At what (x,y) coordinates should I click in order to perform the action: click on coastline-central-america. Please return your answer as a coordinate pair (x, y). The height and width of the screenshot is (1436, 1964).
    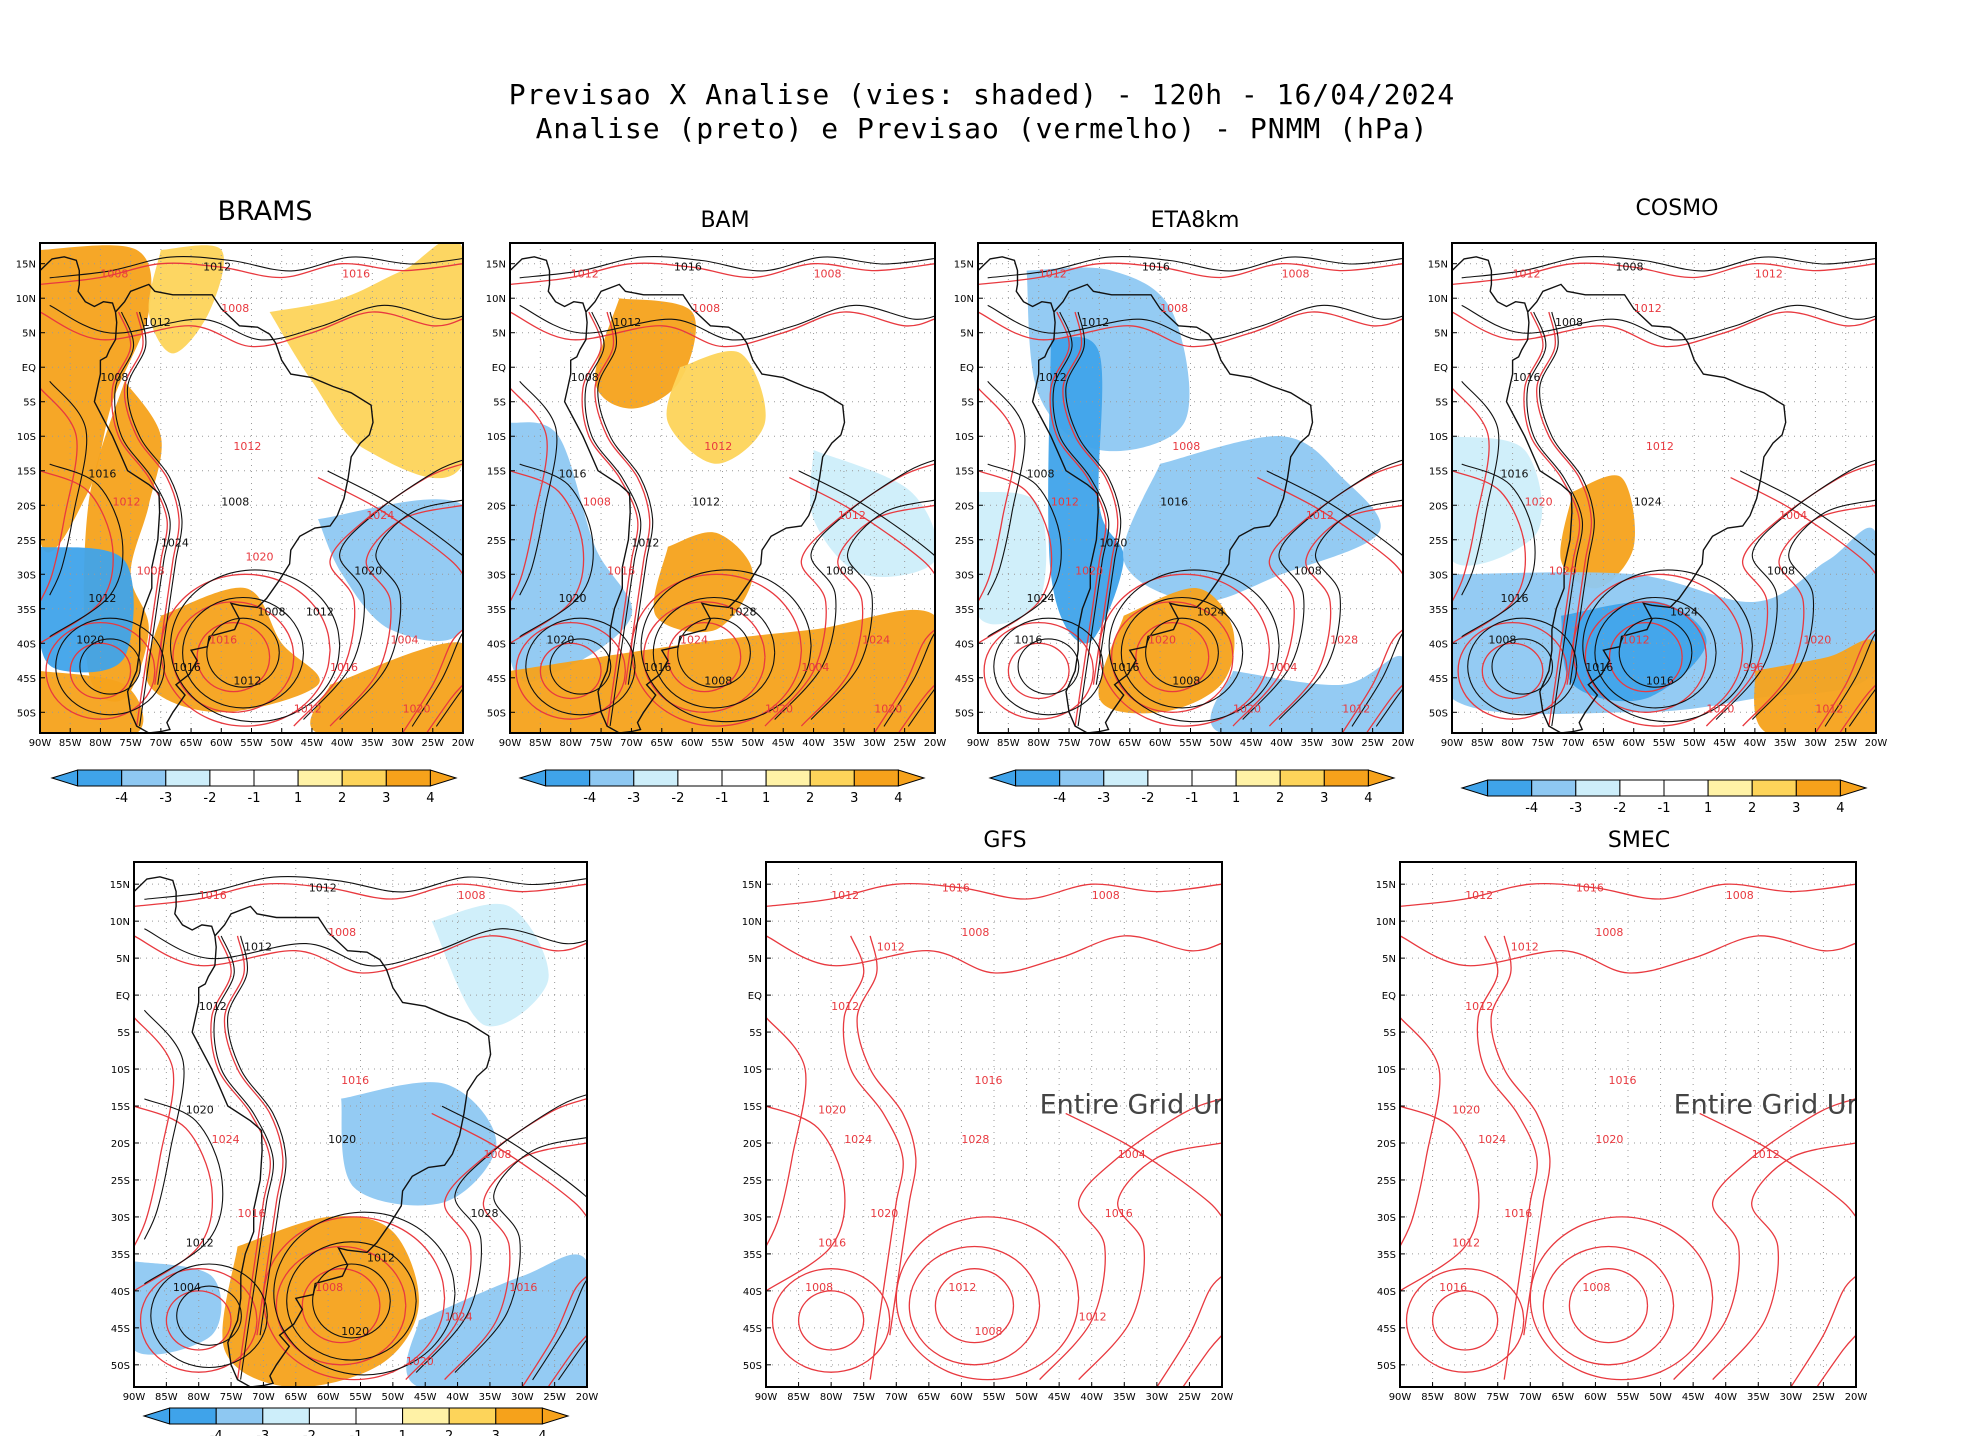
    Looking at the image, I should click on (548, 284).